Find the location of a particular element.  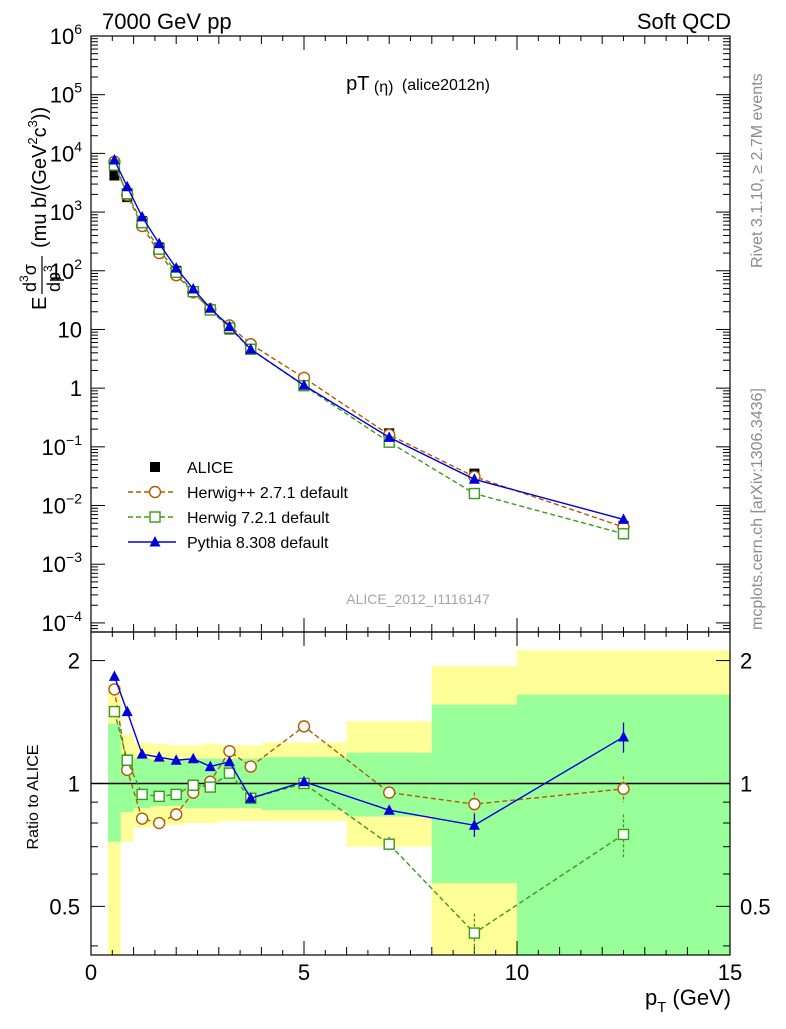

main-y-tick-label: 10⁻¹ is located at coordinates (62, 446).